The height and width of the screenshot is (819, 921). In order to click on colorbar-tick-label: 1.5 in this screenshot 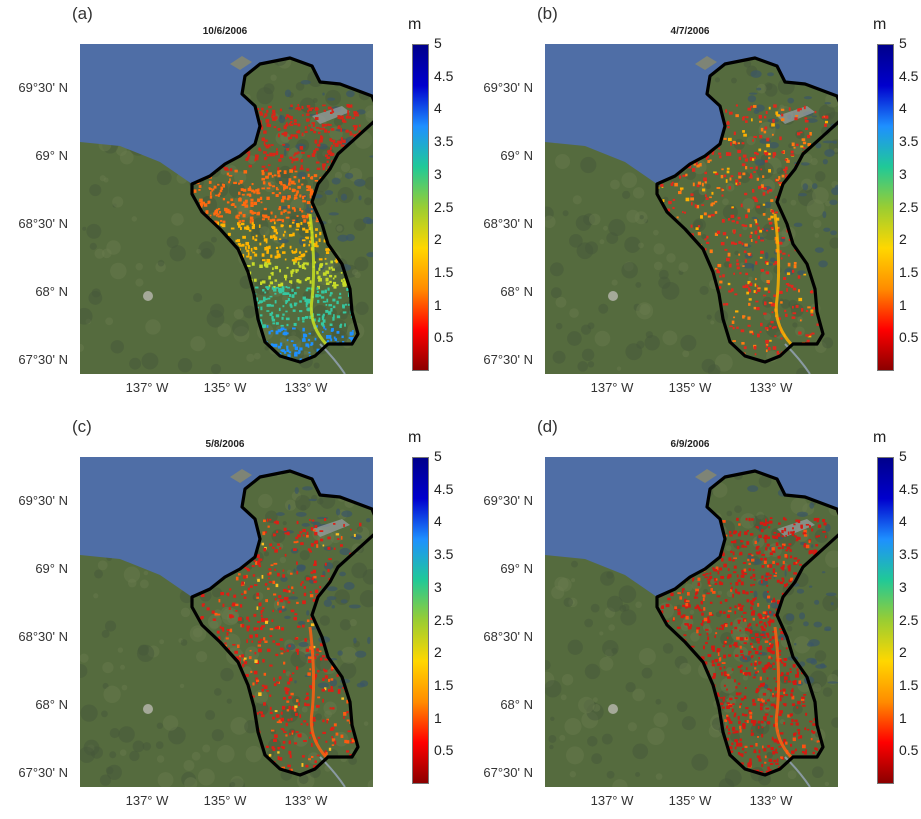, I will do `click(443, 685)`.